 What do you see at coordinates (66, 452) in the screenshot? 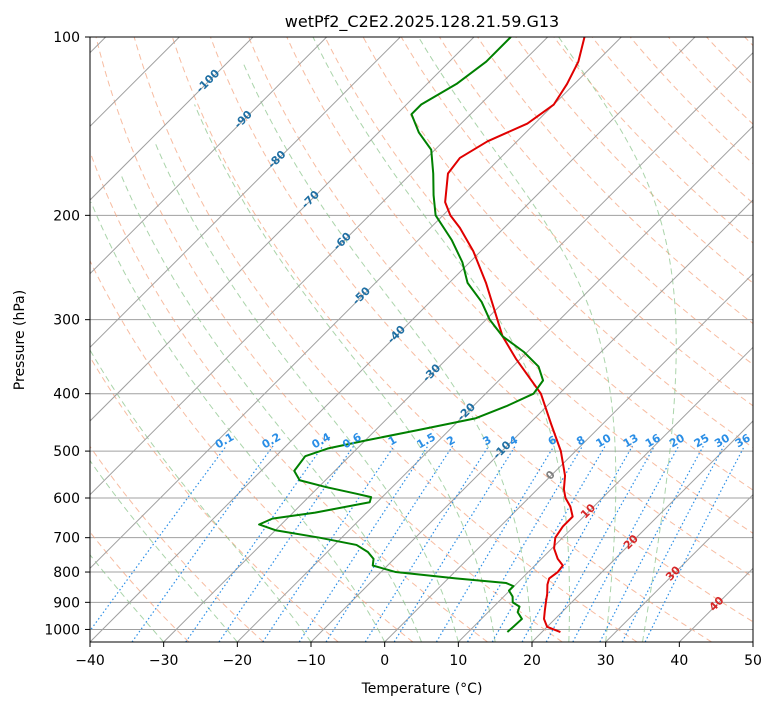
I see `y-tick-label: 500` at bounding box center [66, 452].